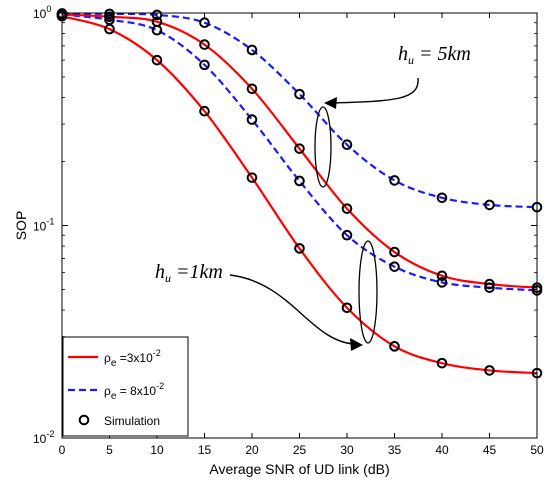  I want to click on x-tick-label: 5, so click(109, 450).